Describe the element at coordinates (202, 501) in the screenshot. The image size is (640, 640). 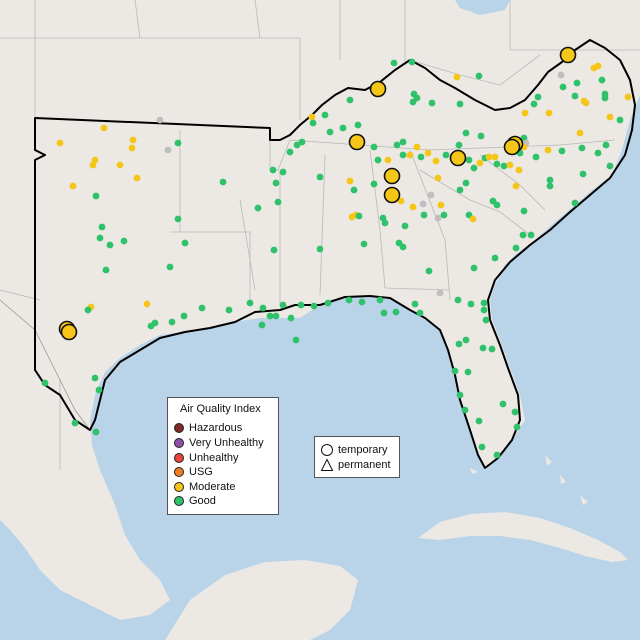
I see `legend-label: Good` at that location.